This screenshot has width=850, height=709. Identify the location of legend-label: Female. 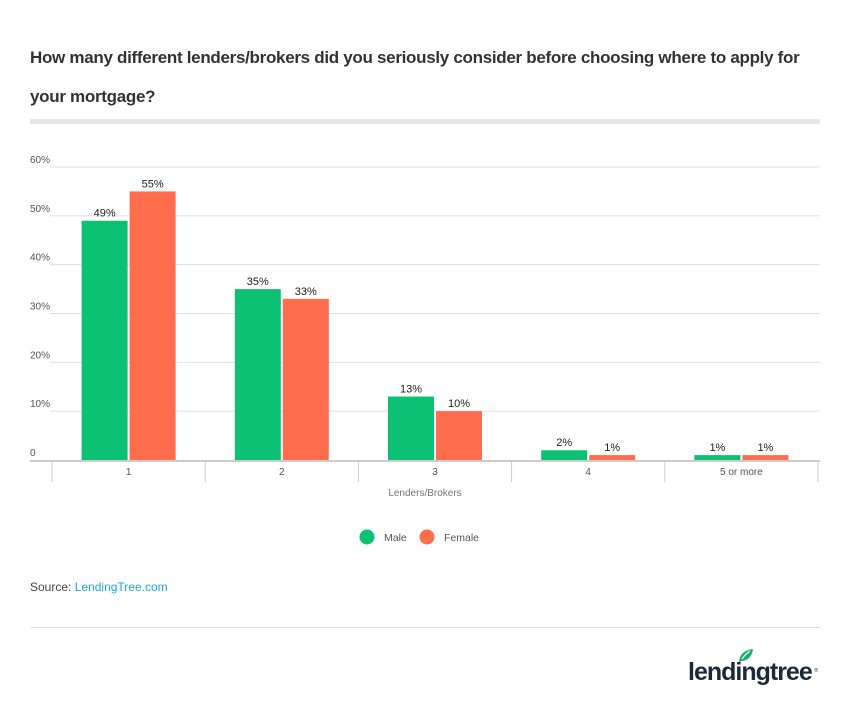
(461, 538).